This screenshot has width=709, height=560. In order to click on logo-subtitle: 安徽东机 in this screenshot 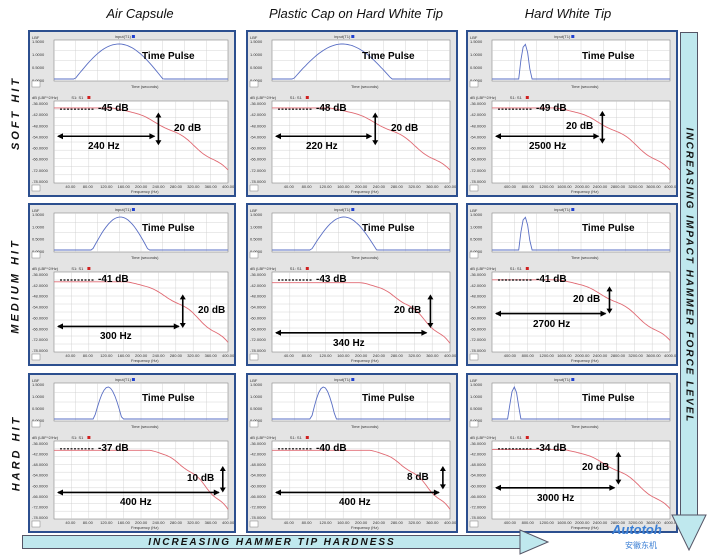, I will do `click(641, 545)`.